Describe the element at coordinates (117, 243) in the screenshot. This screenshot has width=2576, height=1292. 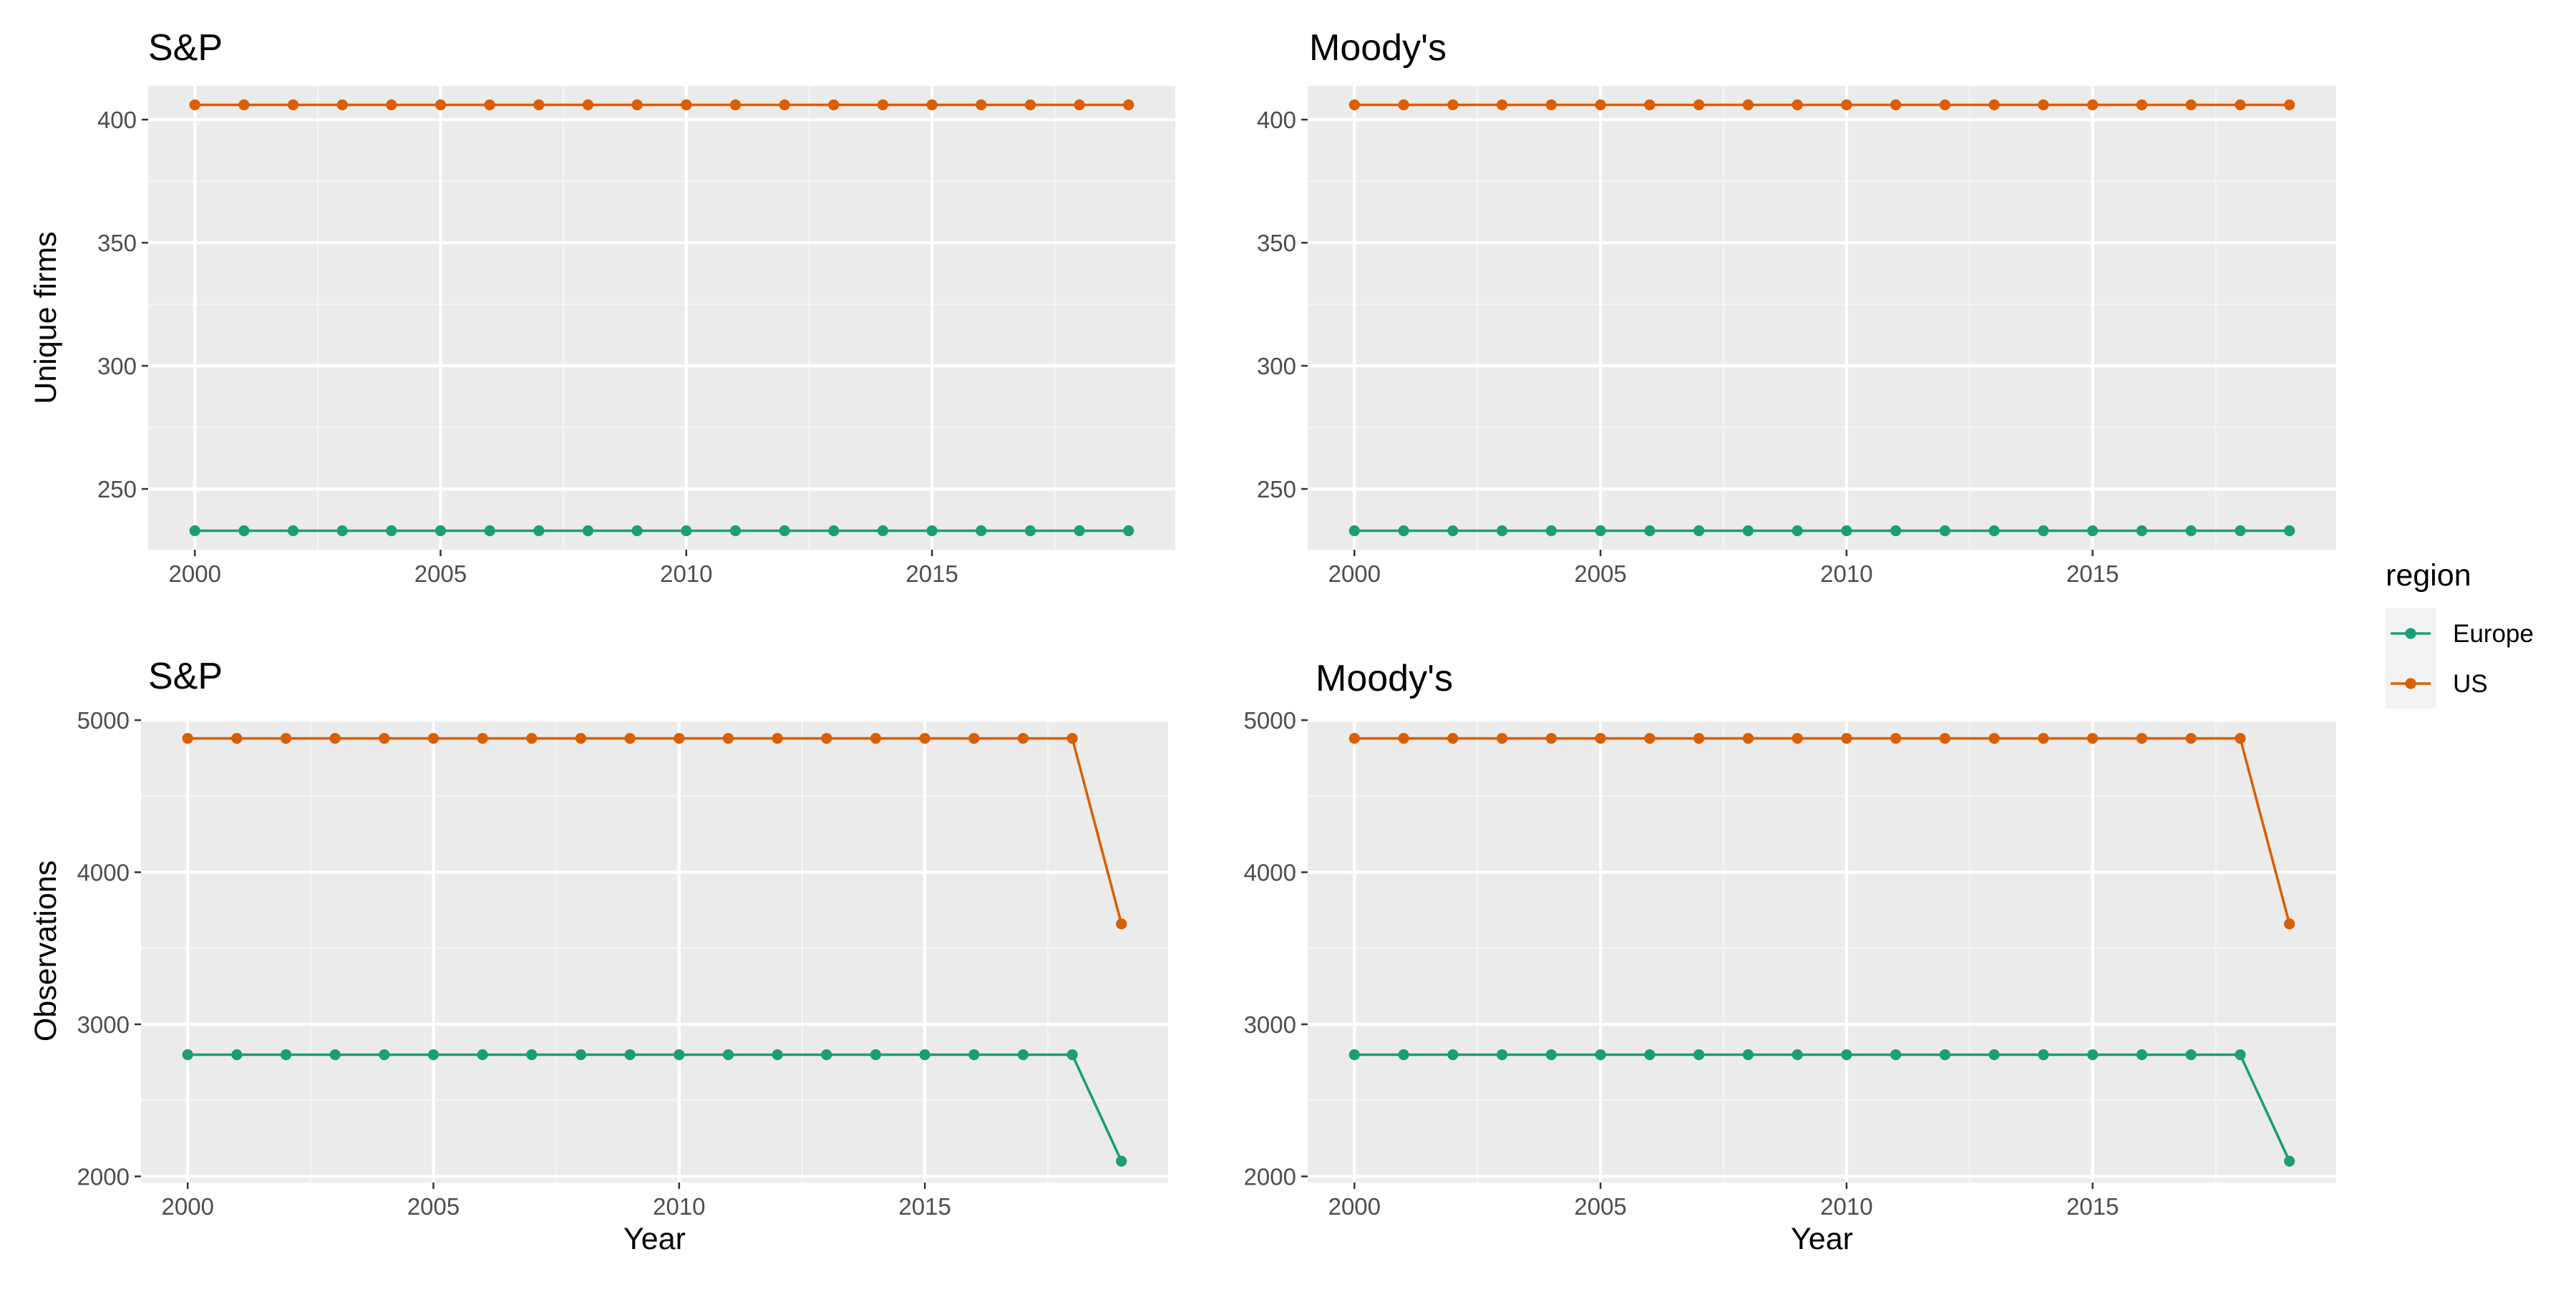
I see `y-tick-label: 350` at that location.